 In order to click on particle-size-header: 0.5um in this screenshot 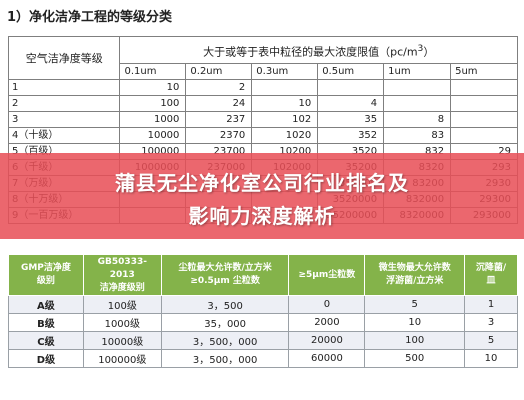, I will do `click(351, 71)`.